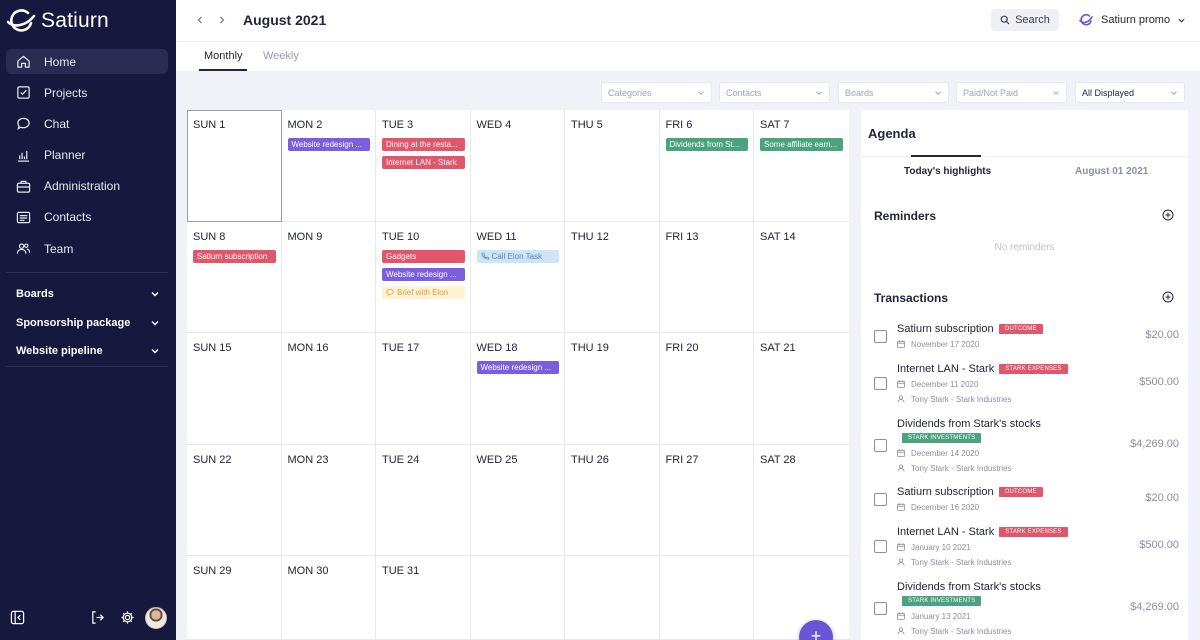  What do you see at coordinates (774, 92) in the screenshot?
I see `filter-contacts: Contacts` at bounding box center [774, 92].